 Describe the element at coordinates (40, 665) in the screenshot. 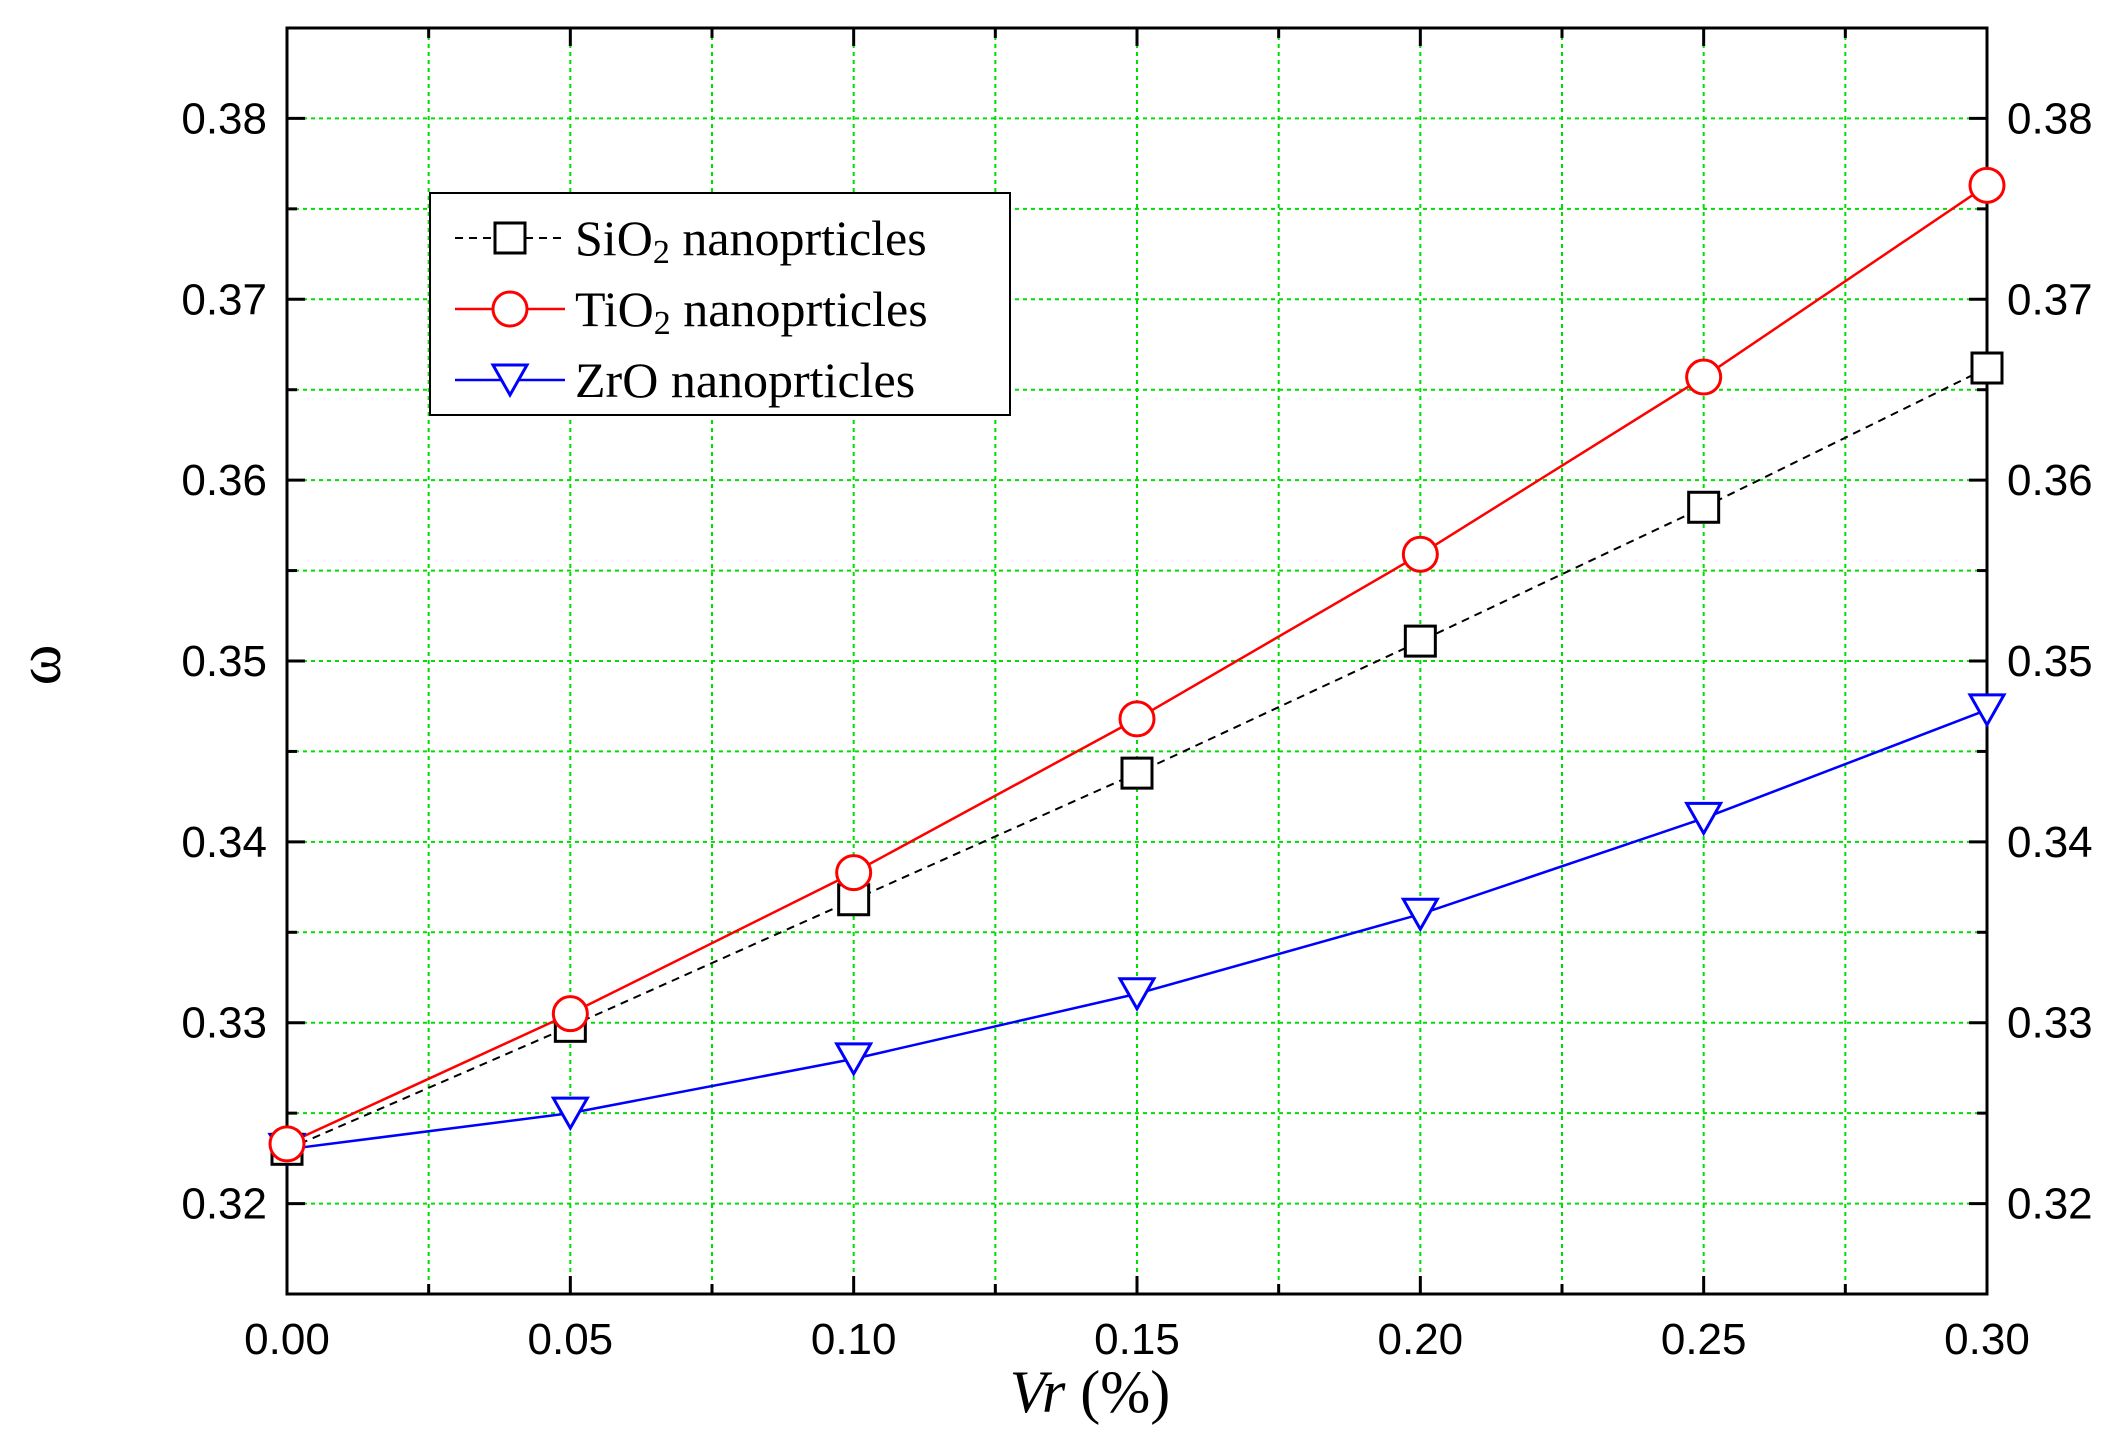

I see `y-axis-title: ω` at that location.